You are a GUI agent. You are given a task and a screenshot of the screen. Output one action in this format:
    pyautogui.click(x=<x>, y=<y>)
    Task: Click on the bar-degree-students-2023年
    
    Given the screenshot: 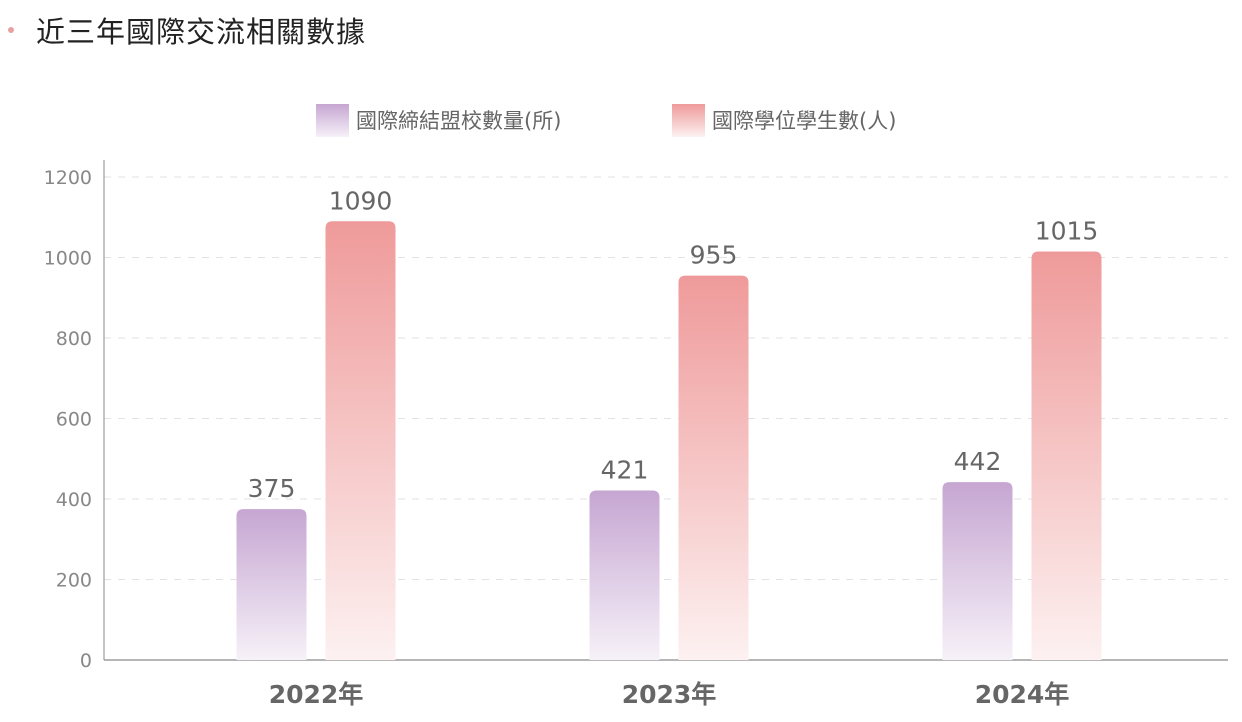 What is the action you would take?
    pyautogui.click(x=713, y=467)
    